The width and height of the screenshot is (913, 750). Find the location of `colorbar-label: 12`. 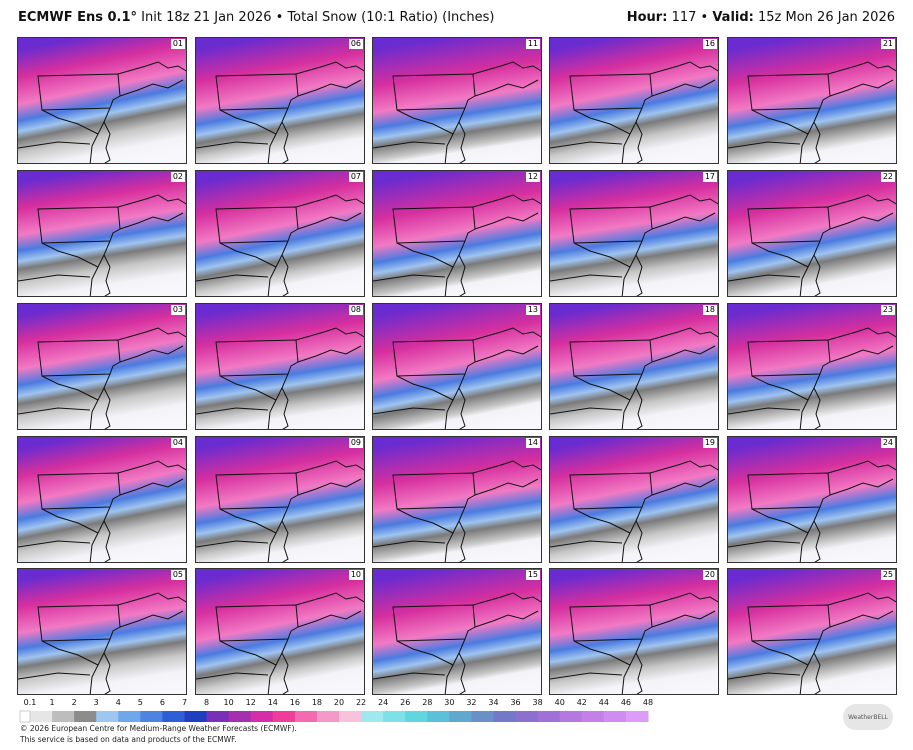

colorbar-label: 12 is located at coordinates (250, 702).